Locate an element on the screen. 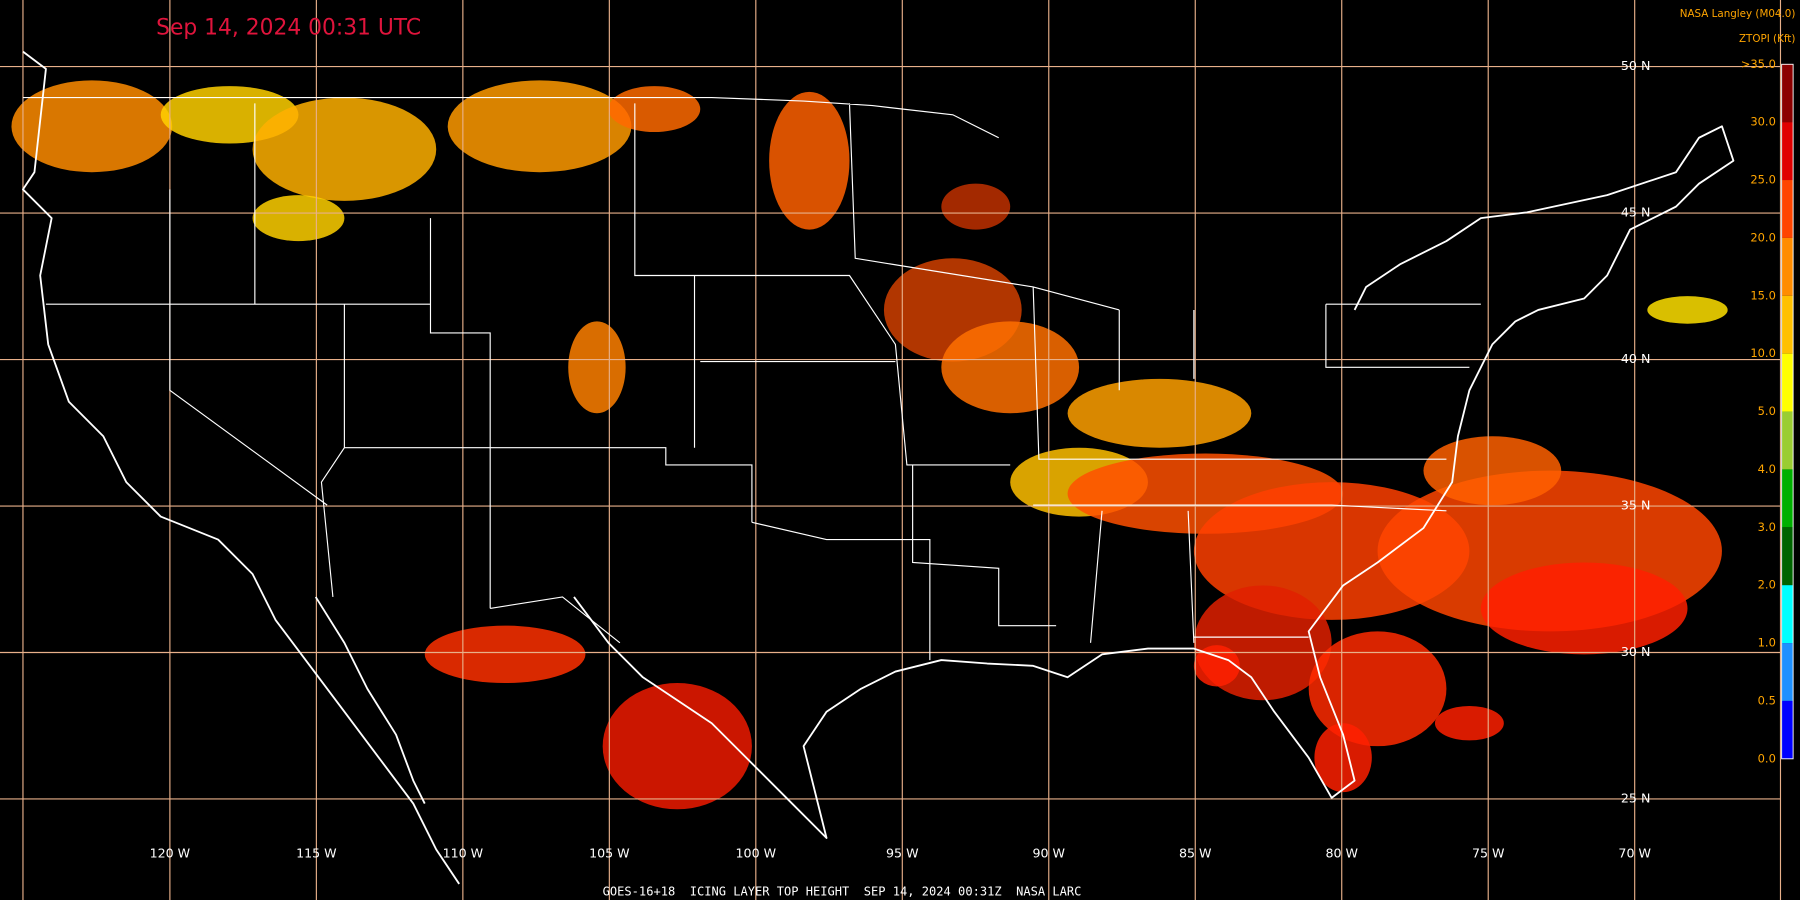 This screenshot has height=900, width=1800. lat-label: 45 N is located at coordinates (1636, 212).